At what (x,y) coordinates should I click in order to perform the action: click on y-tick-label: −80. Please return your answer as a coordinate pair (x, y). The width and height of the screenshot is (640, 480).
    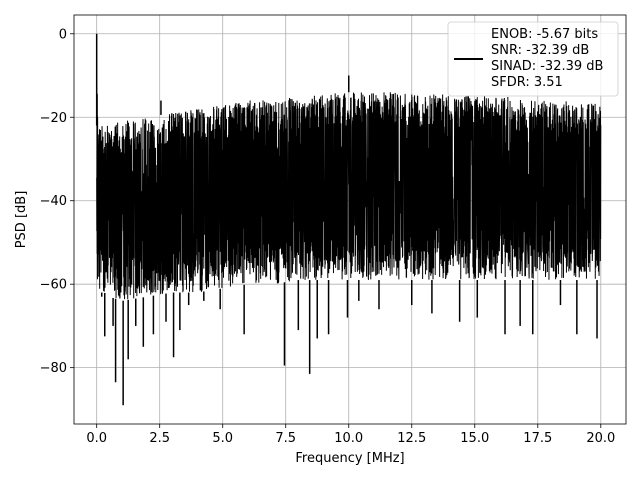
    Looking at the image, I should click on (53, 368).